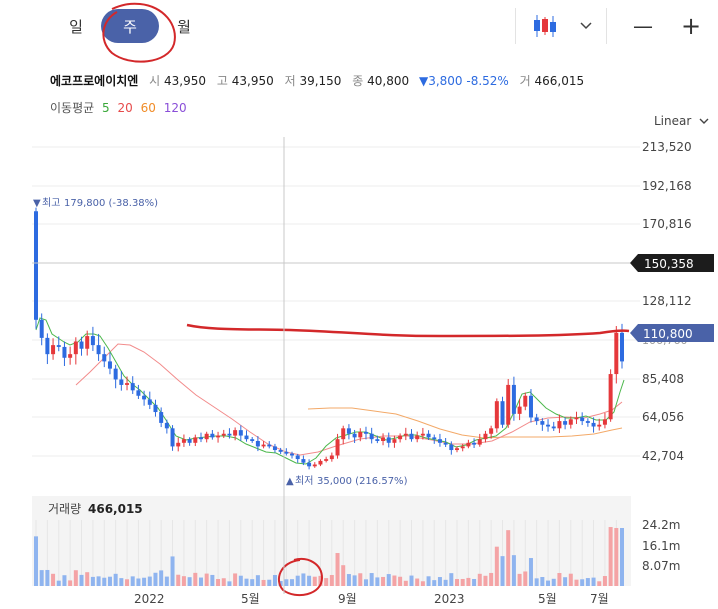 This screenshot has width=718, height=609. I want to click on annotation-resistance-line, so click(408, 330).